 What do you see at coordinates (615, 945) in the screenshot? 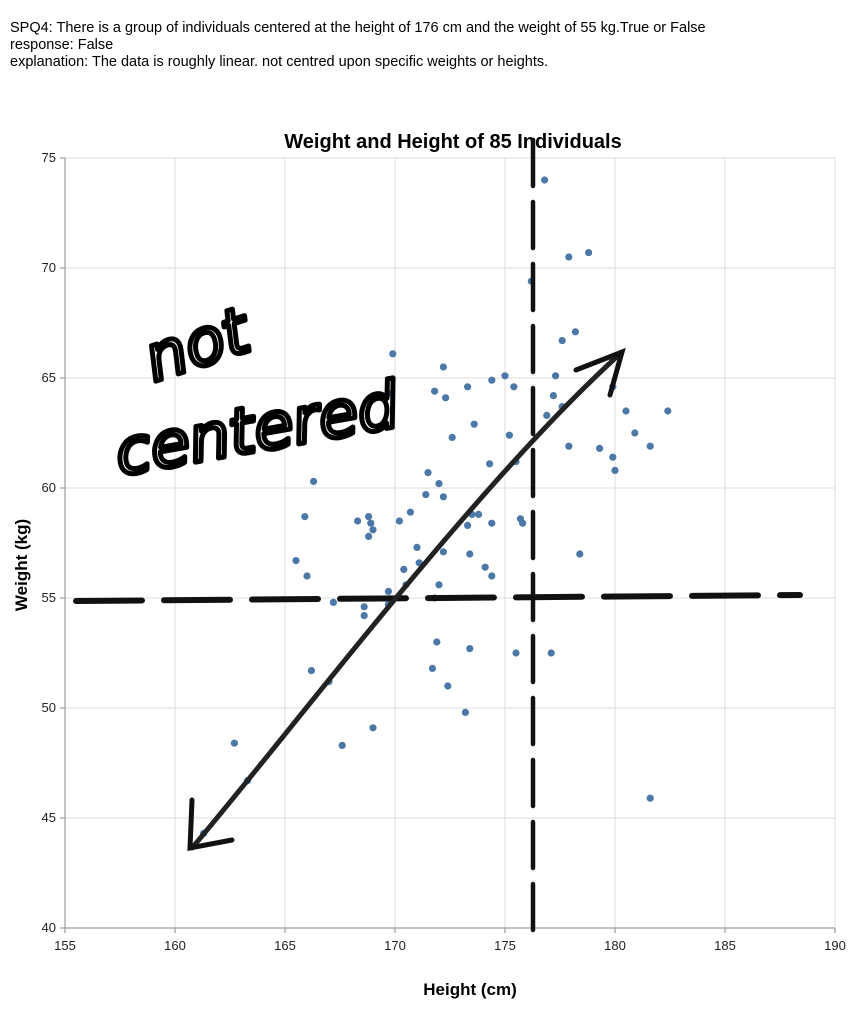
I see `x-tick-label: 180` at bounding box center [615, 945].